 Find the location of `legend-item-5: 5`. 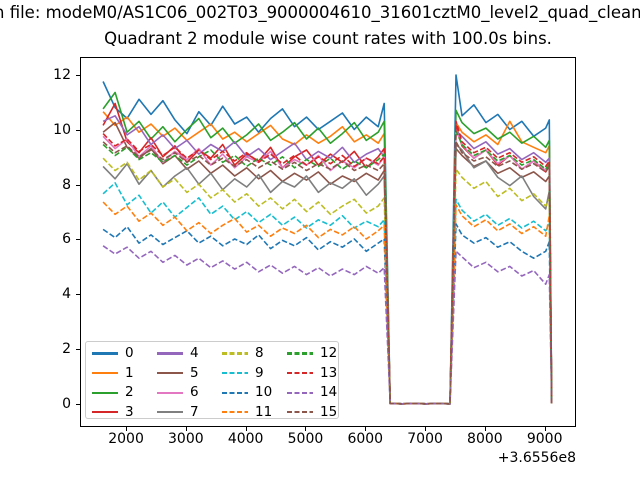

legend-item-5: 5 is located at coordinates (178, 373).